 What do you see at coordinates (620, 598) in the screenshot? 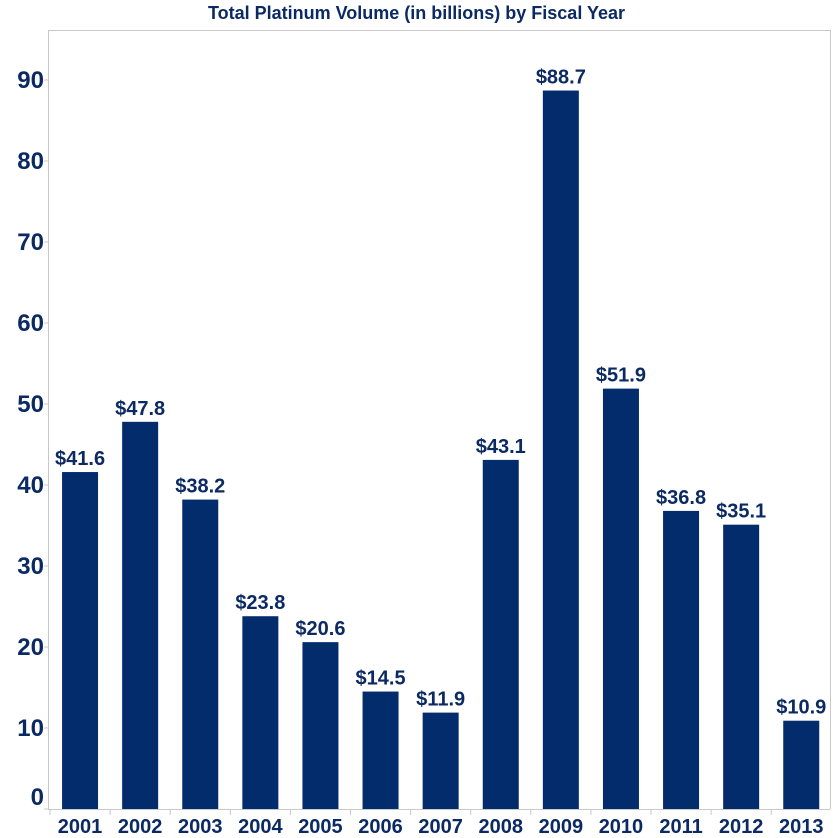
I see `bar-2010` at bounding box center [620, 598].